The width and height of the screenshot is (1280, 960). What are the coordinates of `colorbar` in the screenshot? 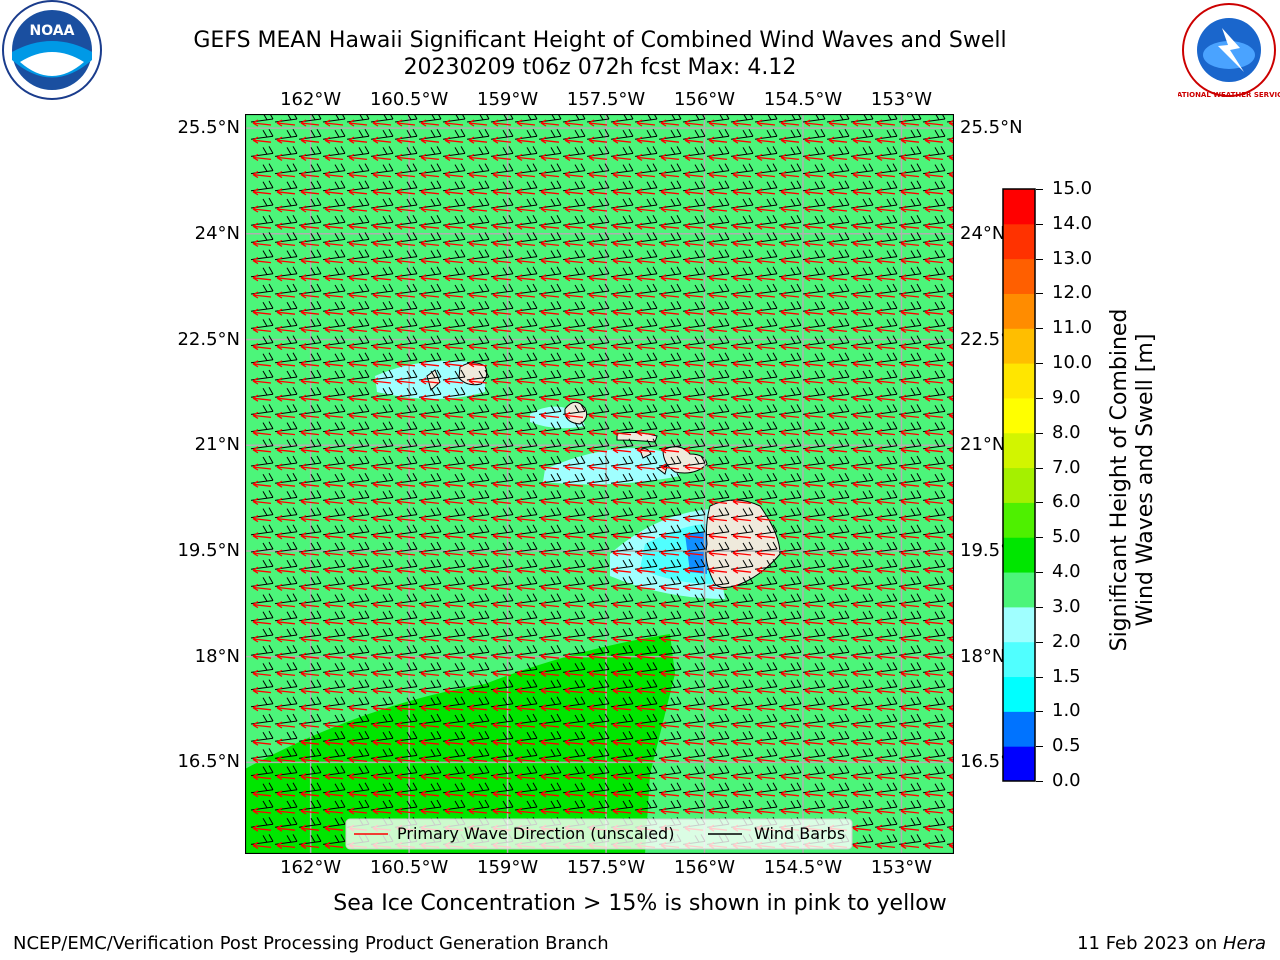 It's located at (1019, 485).